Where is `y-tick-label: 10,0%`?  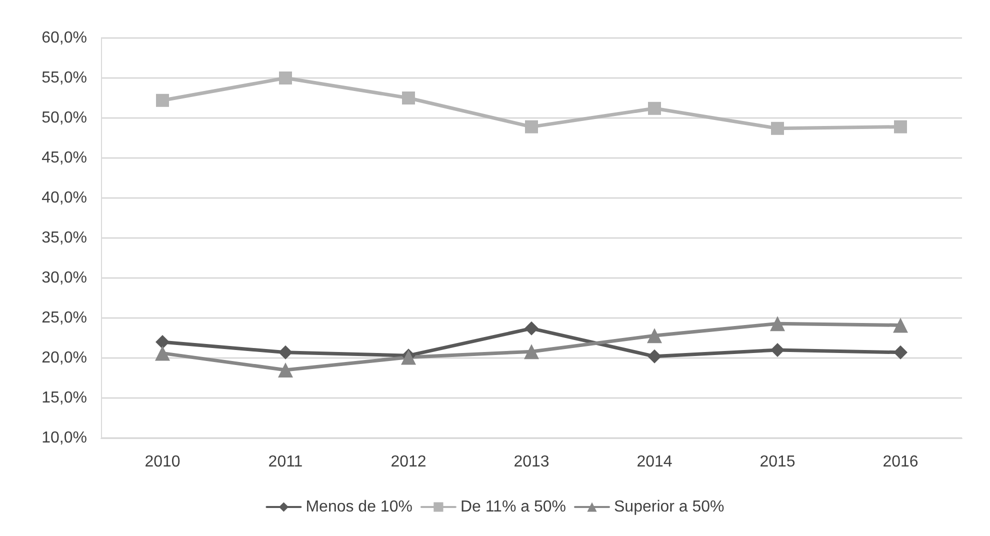
y-tick-label: 10,0% is located at coordinates (64, 438).